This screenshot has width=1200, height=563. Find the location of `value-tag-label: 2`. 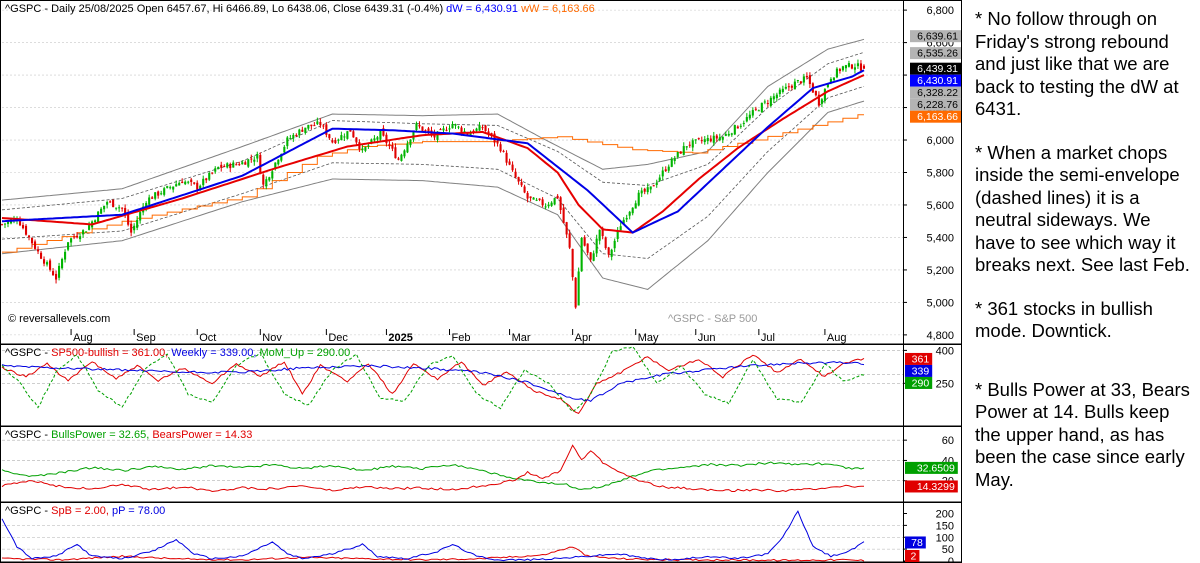

value-tag-label: 2 is located at coordinates (914, 557).